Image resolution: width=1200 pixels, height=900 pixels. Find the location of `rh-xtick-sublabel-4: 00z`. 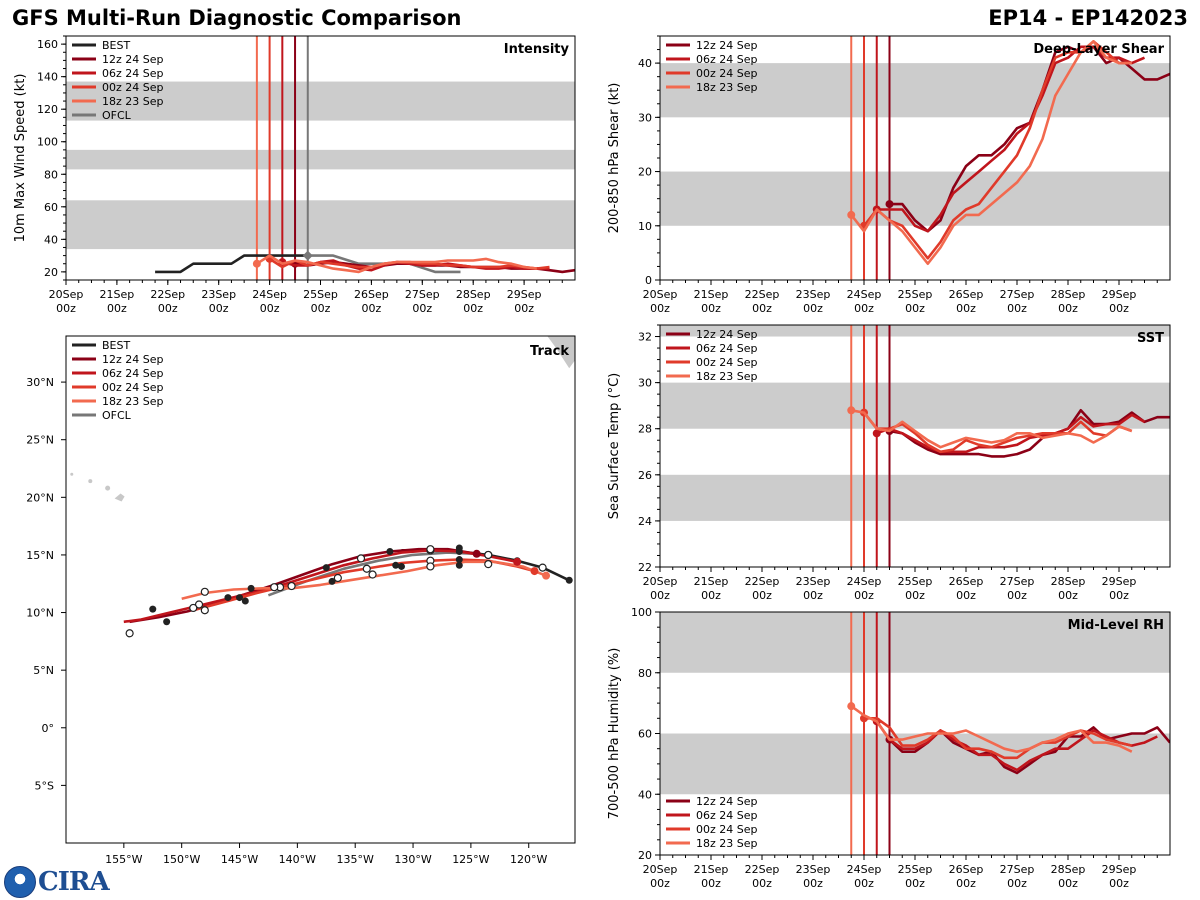

rh-xtick-sublabel-4: 00z is located at coordinates (864, 883).